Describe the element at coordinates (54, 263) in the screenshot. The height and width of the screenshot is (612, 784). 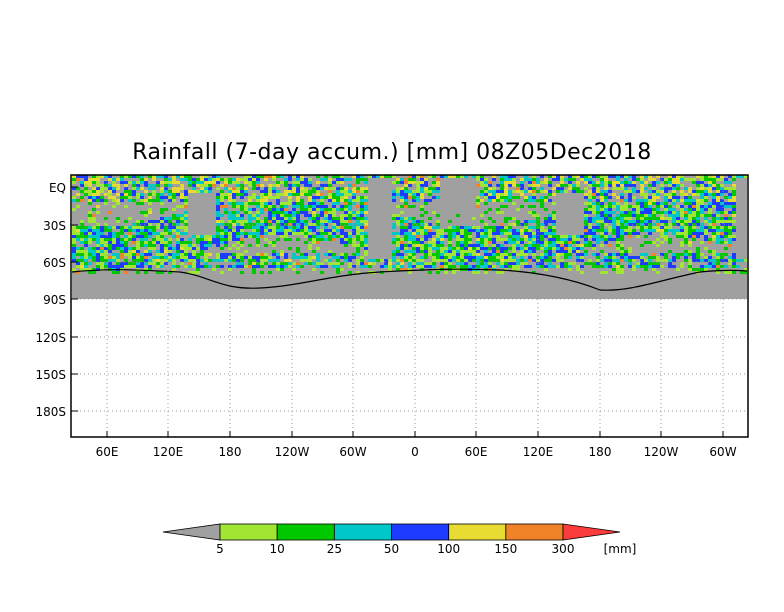
I see `y-tick-label: 60S` at that location.